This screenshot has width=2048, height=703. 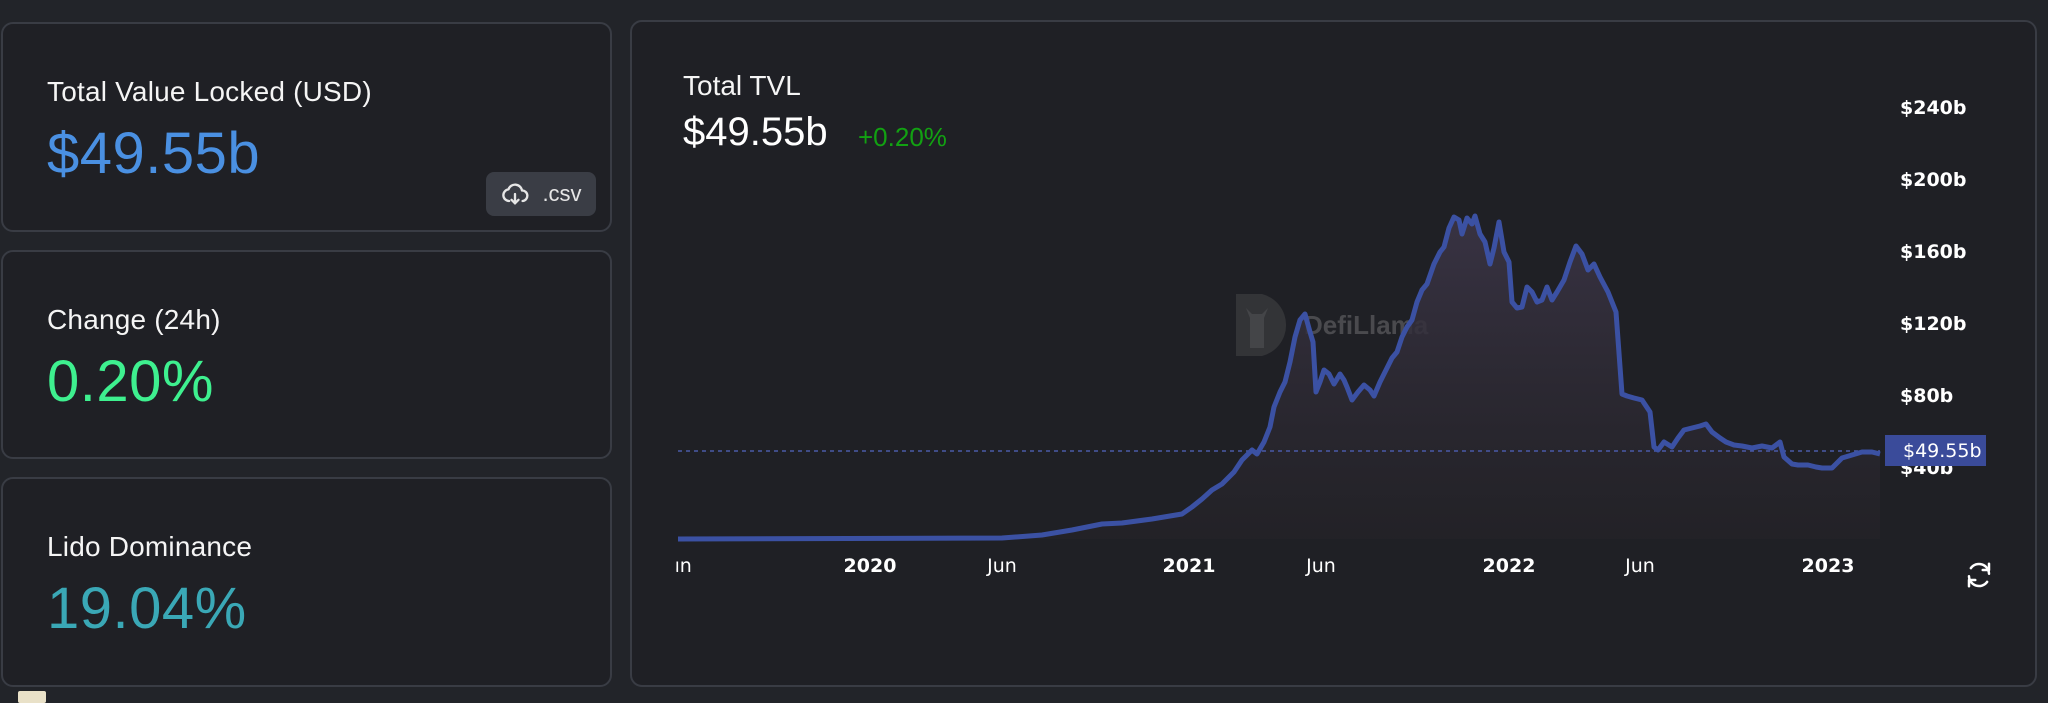 I want to click on current-price-value: $49.55b, so click(x=1942, y=450).